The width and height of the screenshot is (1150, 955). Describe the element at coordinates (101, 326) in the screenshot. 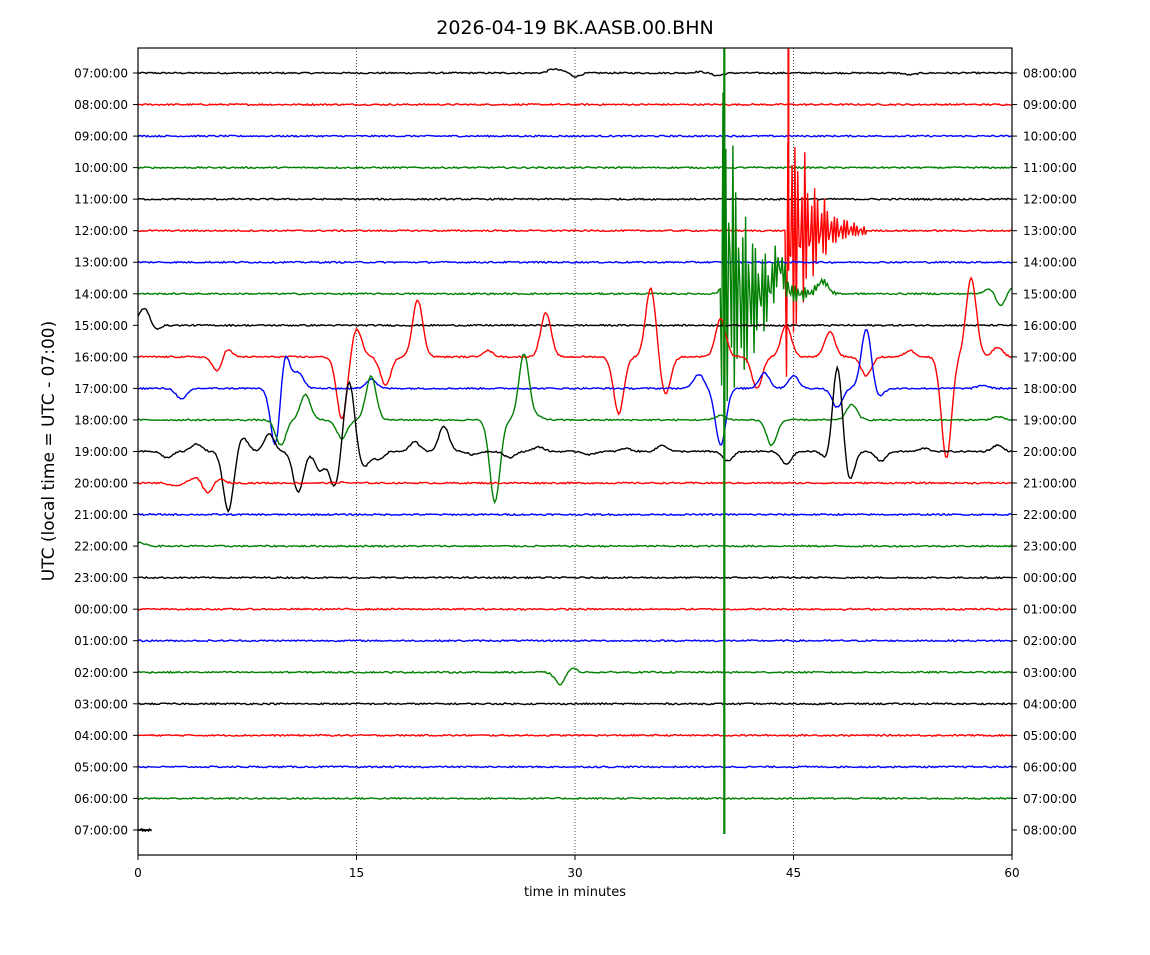

I see `left-time-label: 15:00:00` at that location.